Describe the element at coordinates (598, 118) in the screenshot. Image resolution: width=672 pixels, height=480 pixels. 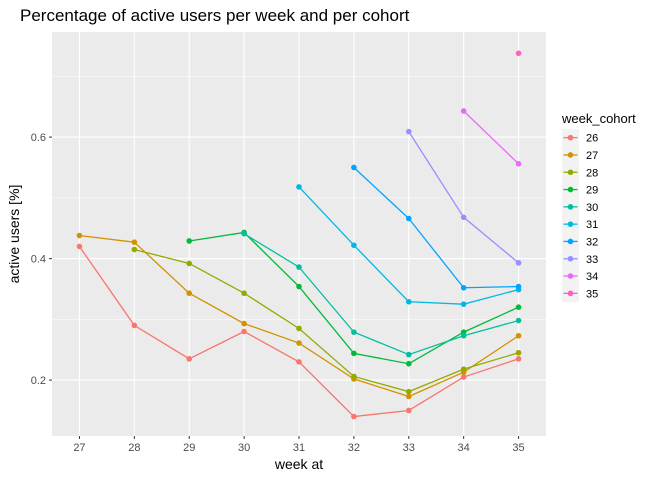
I see `legend-title: week_cohort` at that location.